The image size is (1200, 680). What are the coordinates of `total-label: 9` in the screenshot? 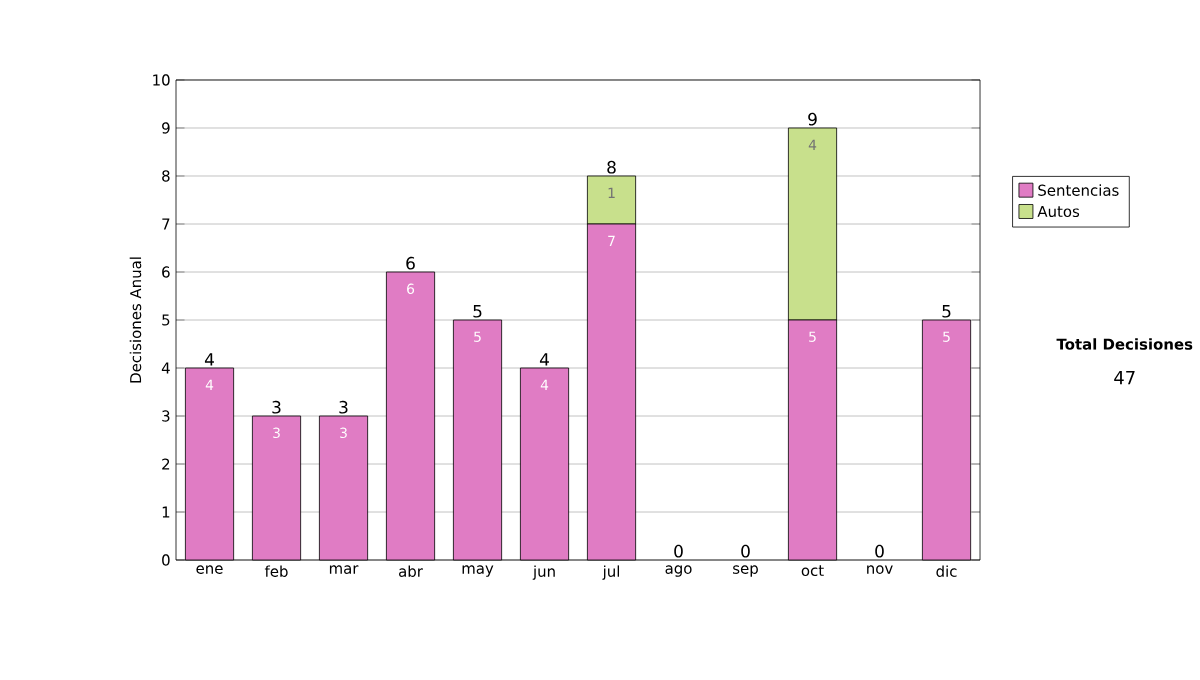 It's located at (812, 119).